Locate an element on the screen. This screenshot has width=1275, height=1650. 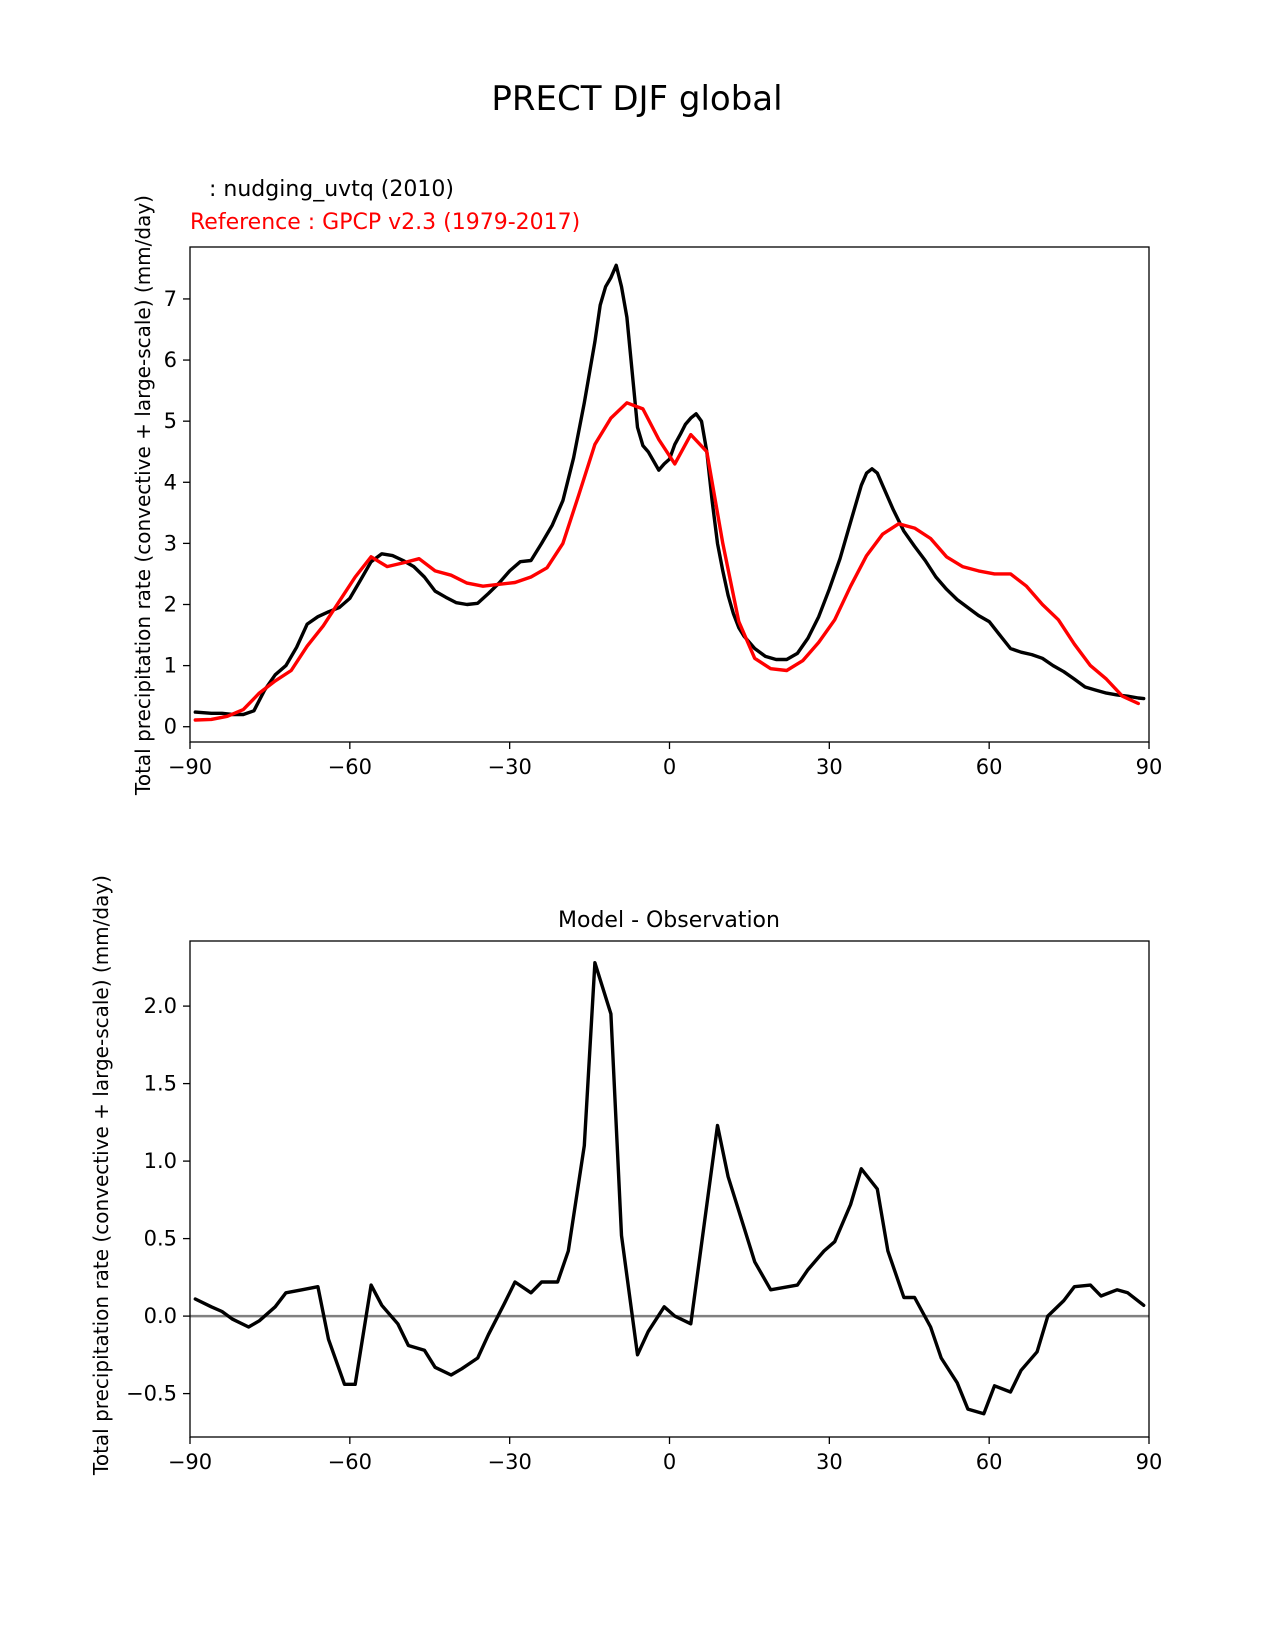
bottom-xtick-label: −90 is located at coordinates (190, 1462).